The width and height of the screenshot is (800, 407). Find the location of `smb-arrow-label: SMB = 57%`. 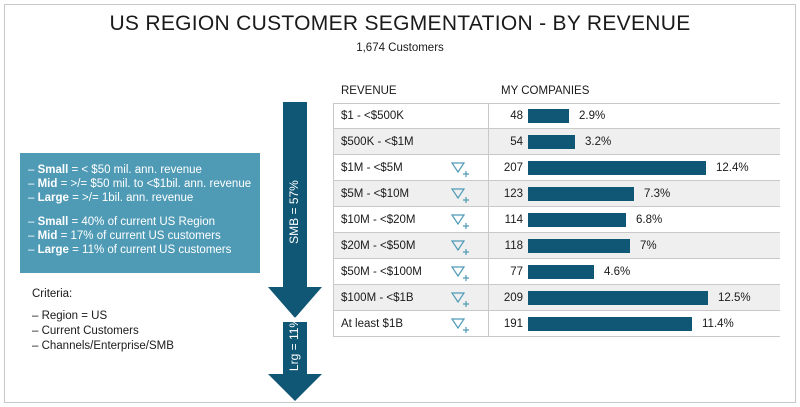

smb-arrow-label: SMB = 57% is located at coordinates (294, 212).